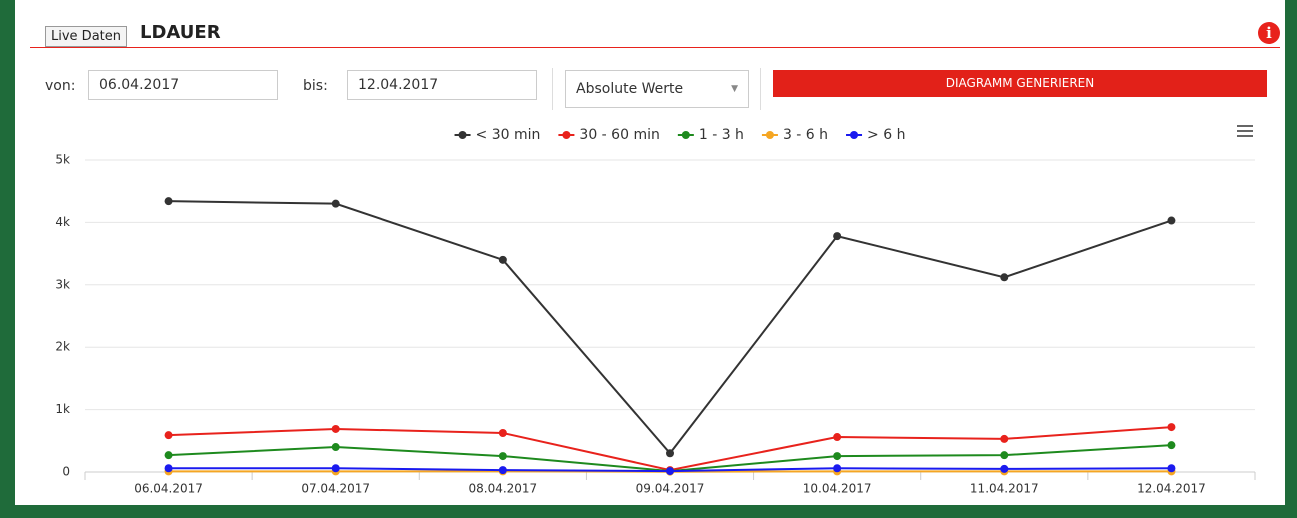 This screenshot has width=1297, height=518. Describe the element at coordinates (183, 85) in the screenshot. I see `from-input: 06.04.2017` at that location.